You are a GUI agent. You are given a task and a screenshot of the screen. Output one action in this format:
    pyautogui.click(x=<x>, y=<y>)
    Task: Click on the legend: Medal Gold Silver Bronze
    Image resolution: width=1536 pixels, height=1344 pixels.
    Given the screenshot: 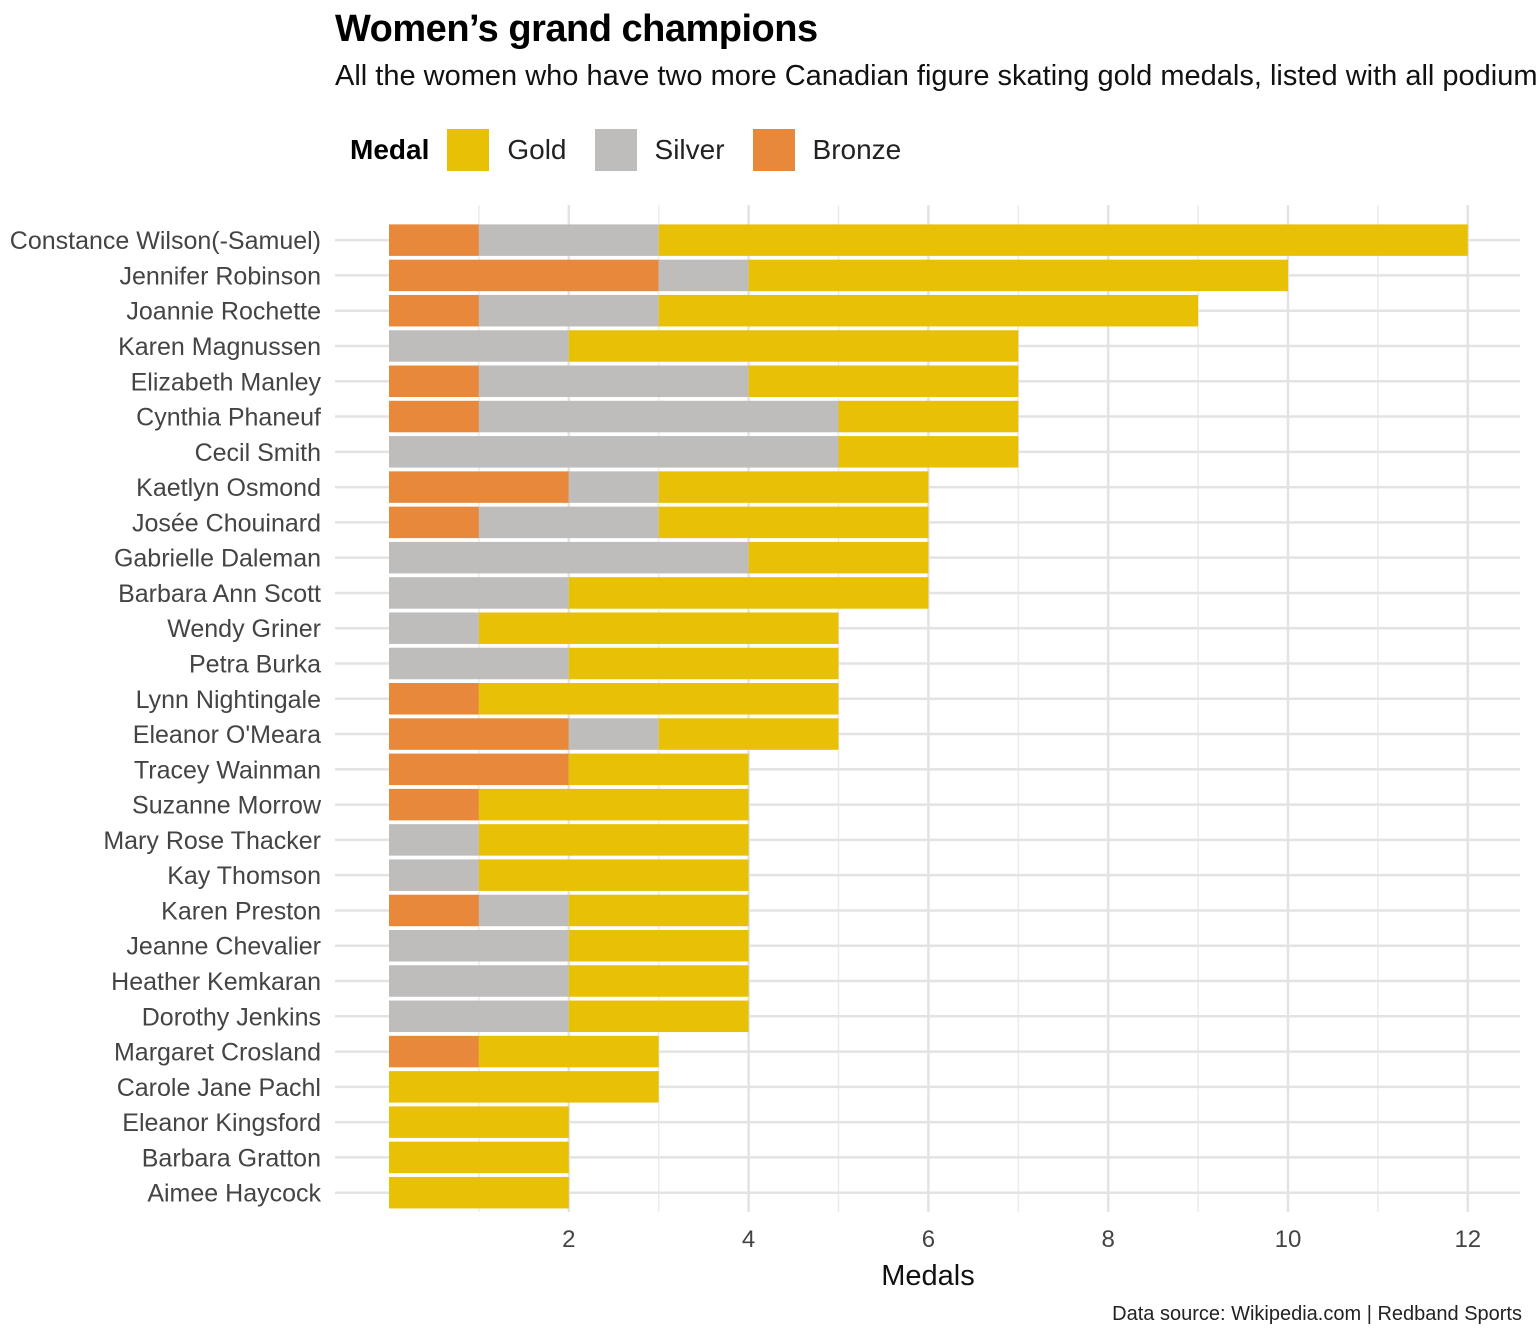 What is the action you would take?
    pyautogui.click(x=639, y=150)
    